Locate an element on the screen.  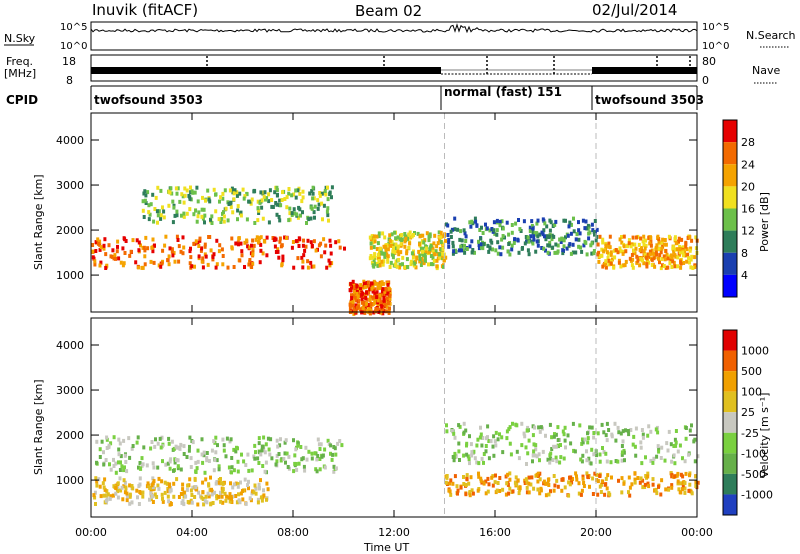
velocity-swatch is located at coordinates (730, 381).